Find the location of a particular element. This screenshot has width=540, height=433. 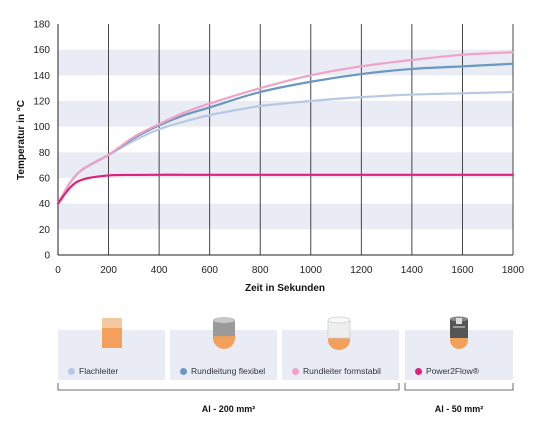

y-tick-label: 80 is located at coordinates (45, 153).